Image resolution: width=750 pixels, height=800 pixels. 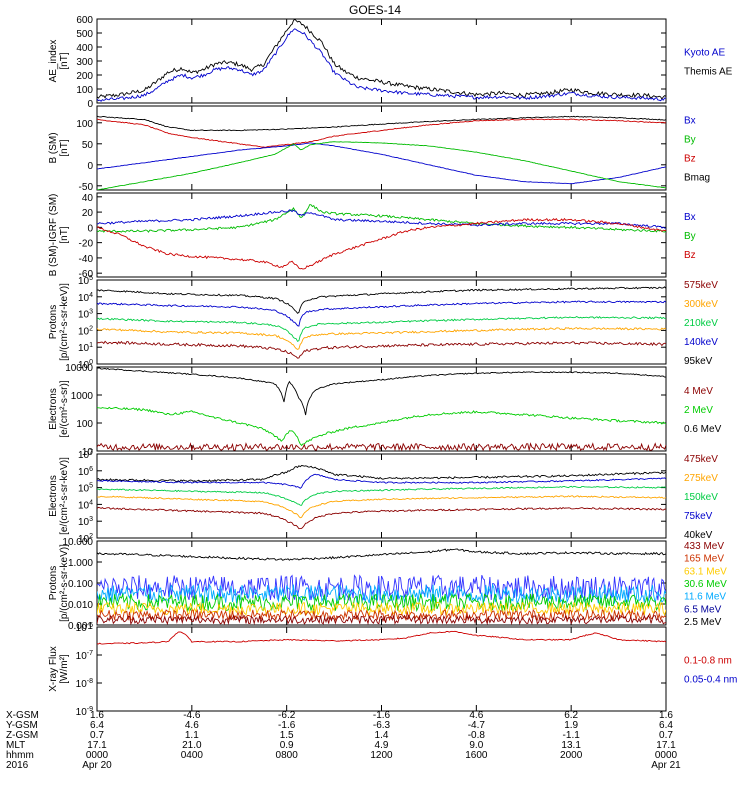 What do you see at coordinates (84, 628) in the screenshot?
I see `y-tick-label: 10⁻⁶` at bounding box center [84, 628].